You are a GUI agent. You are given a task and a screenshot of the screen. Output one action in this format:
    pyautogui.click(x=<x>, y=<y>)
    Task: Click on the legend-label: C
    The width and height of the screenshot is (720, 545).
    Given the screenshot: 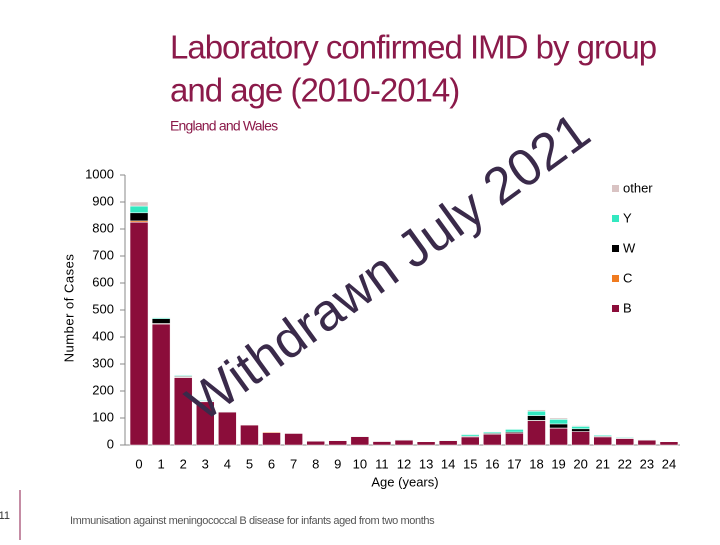 What is the action you would take?
    pyautogui.click(x=627, y=277)
    